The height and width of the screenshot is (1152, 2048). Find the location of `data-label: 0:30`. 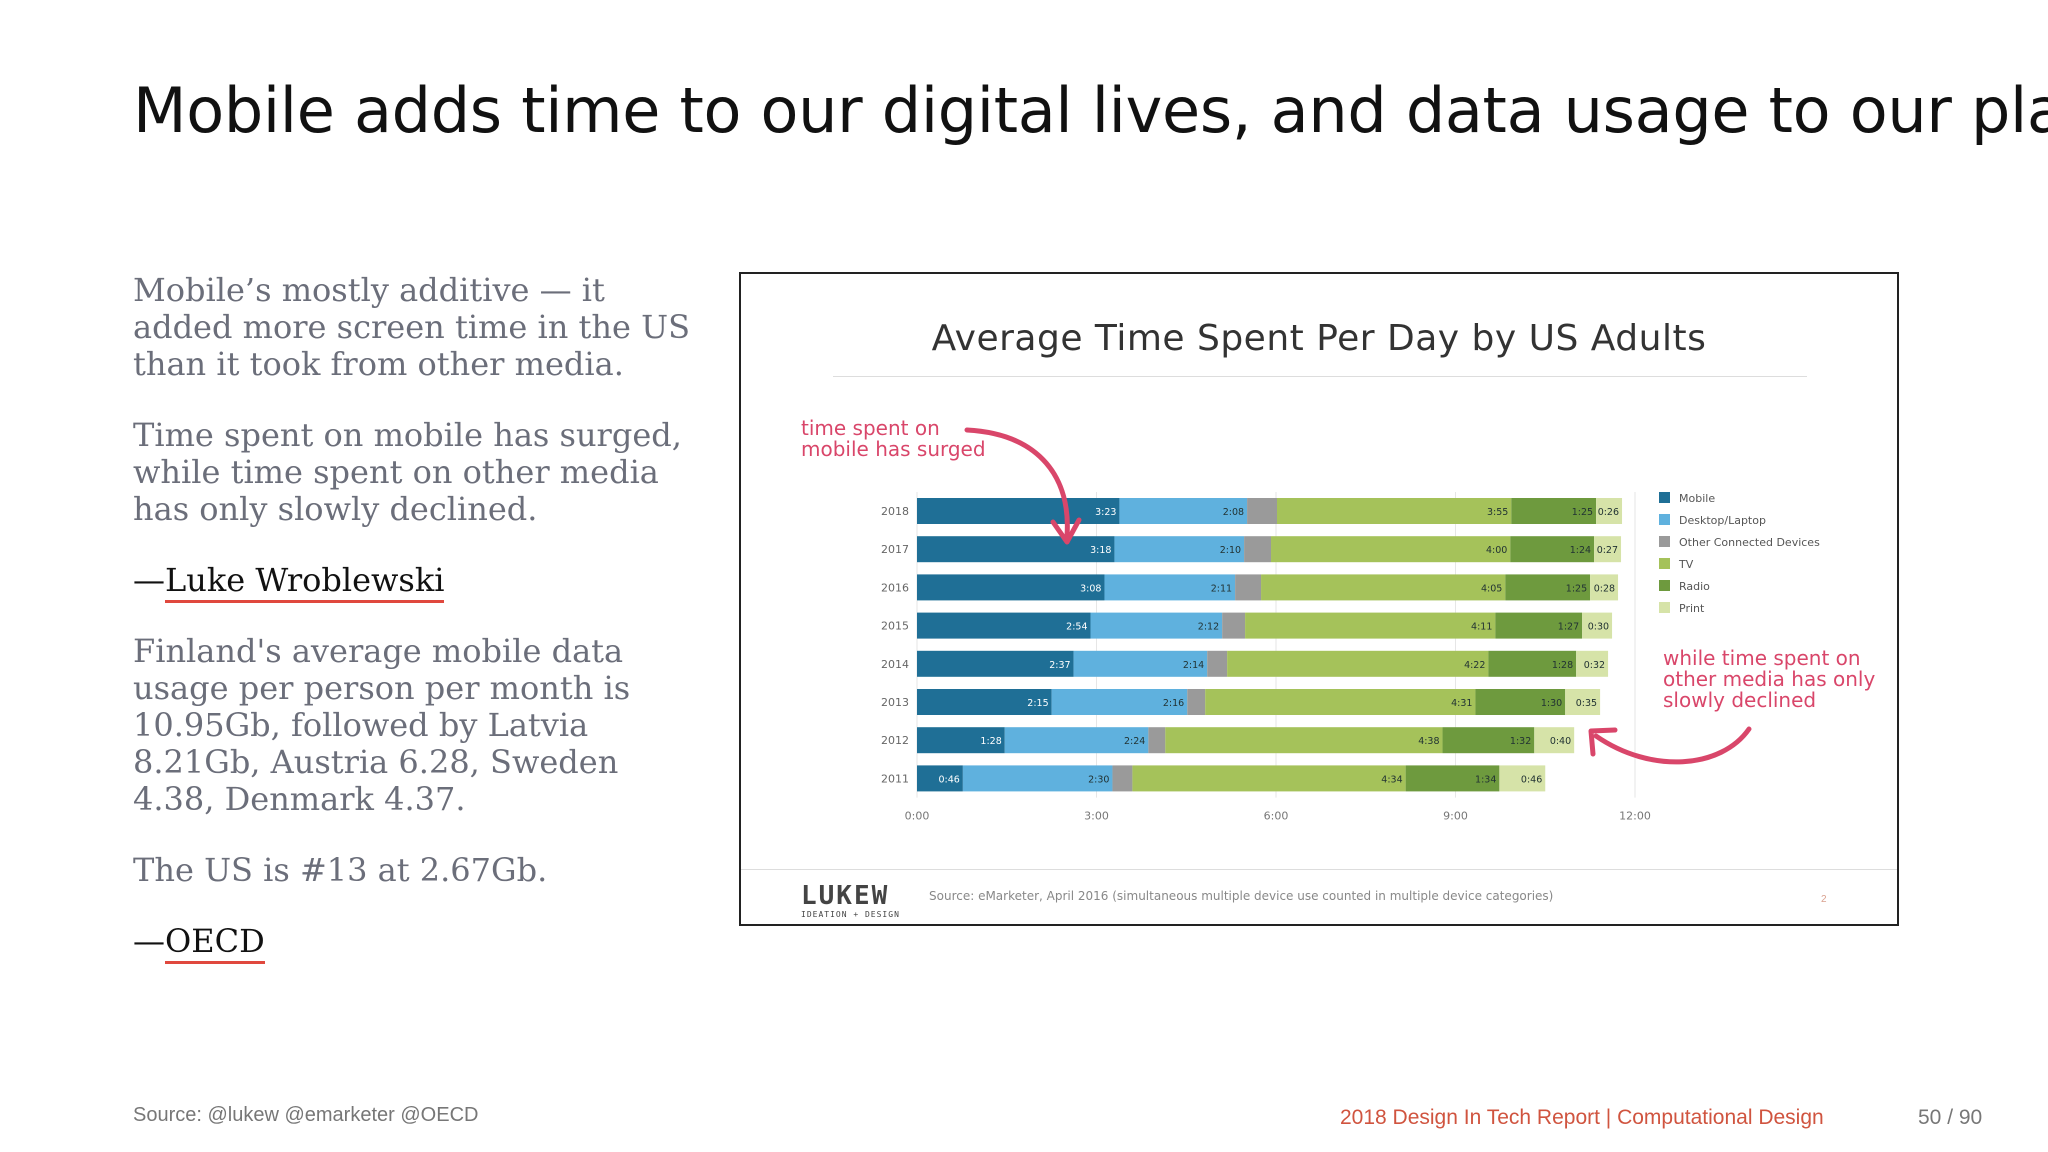

data-label: 0:30 is located at coordinates (1598, 627).